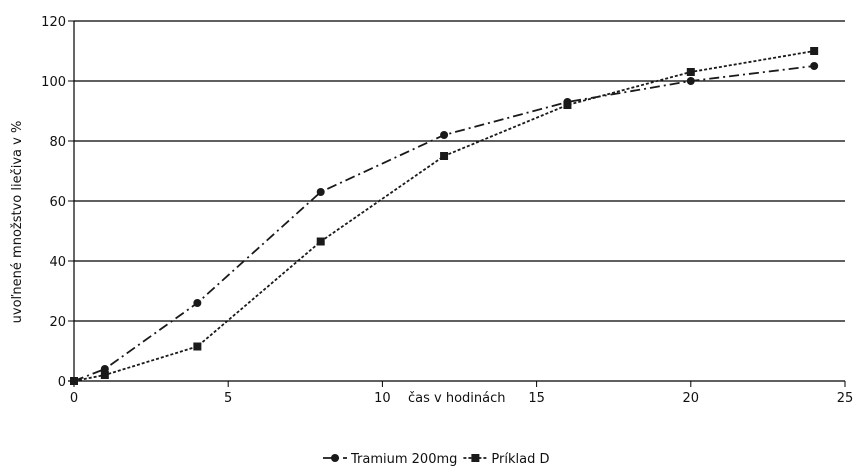  Describe the element at coordinates (74, 398) in the screenshot. I see `x-tick-label: 0` at that location.